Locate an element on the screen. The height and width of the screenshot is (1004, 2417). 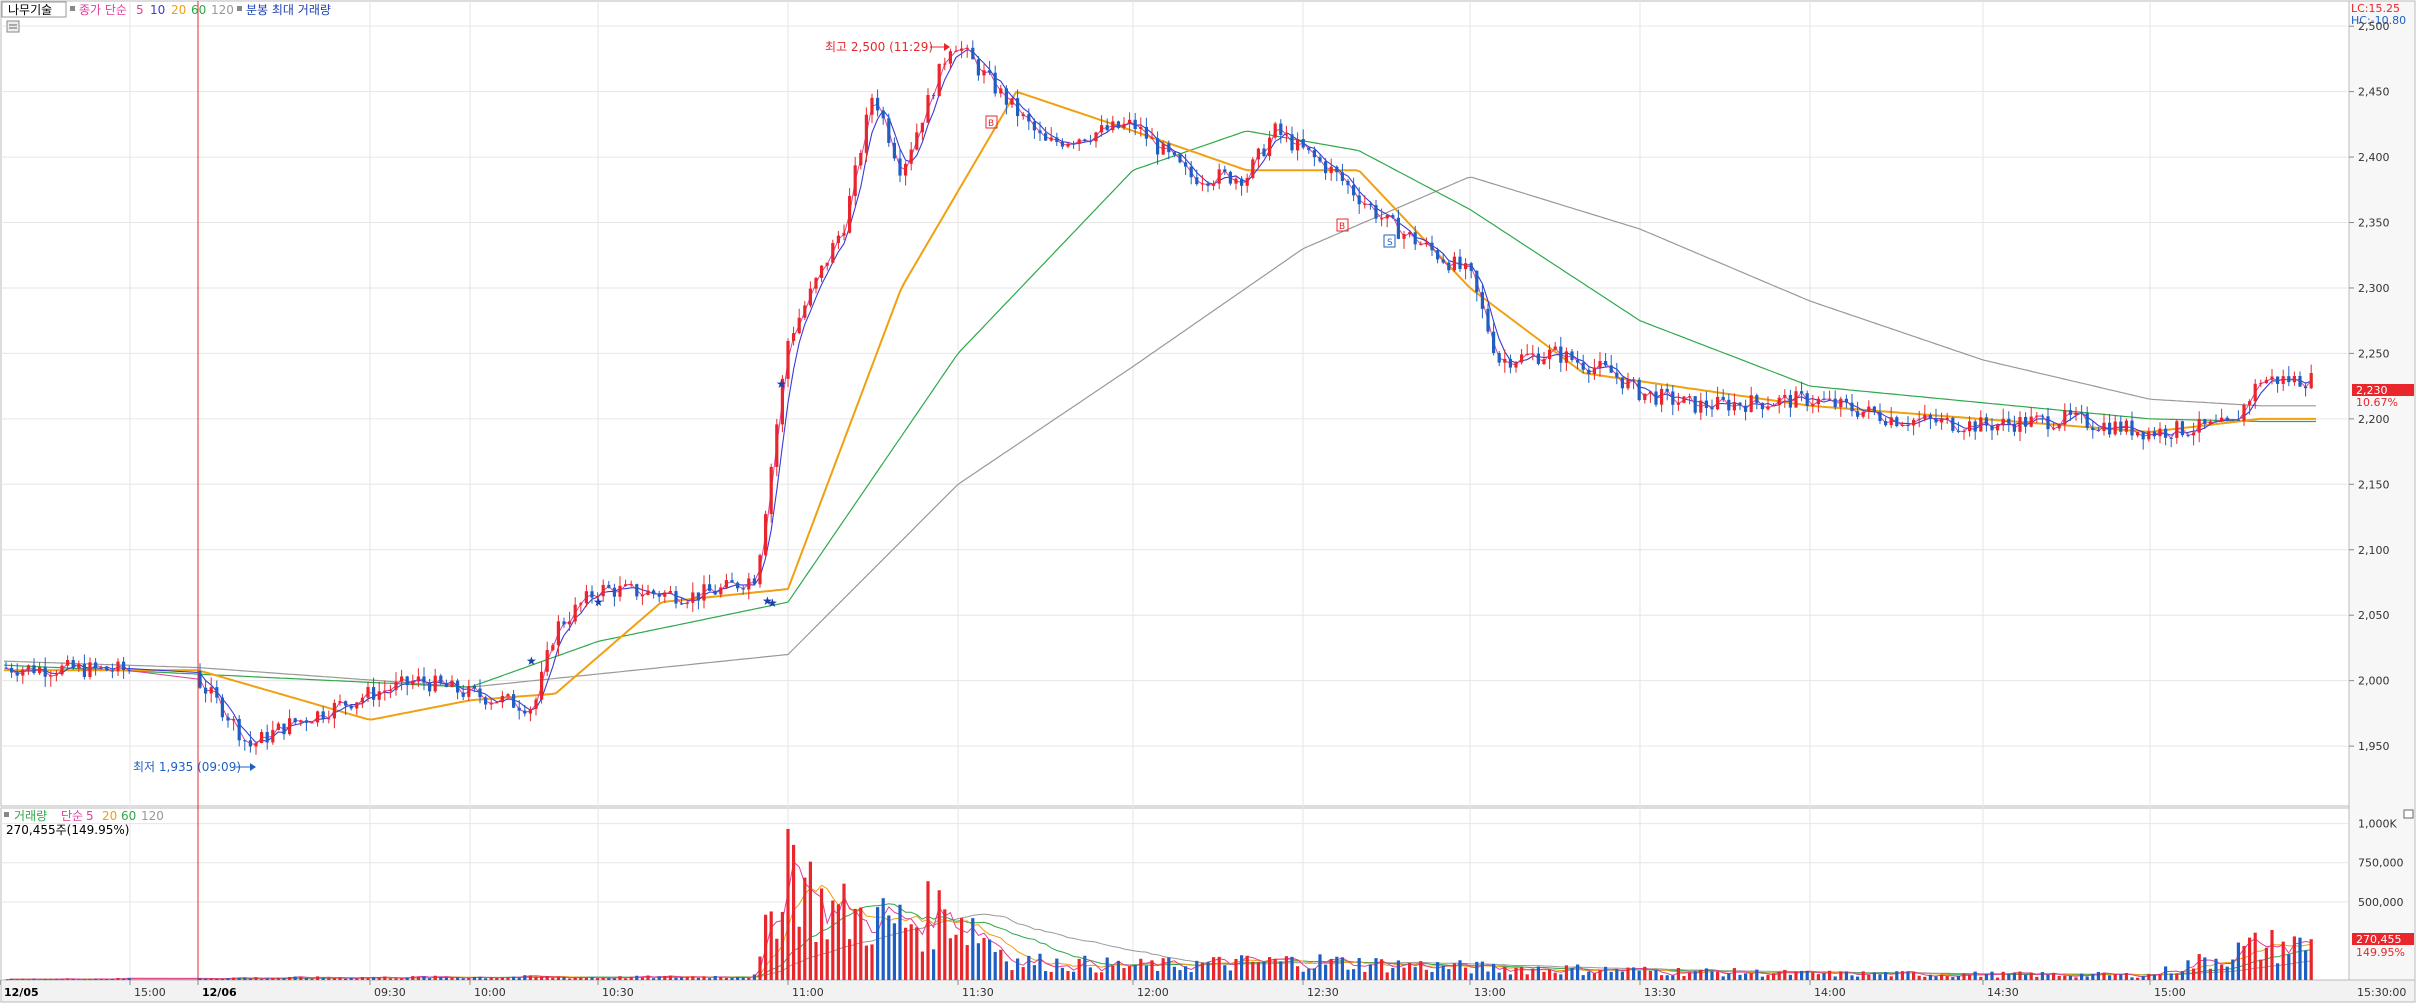
time-tick-label: 14:00 is located at coordinates (1830, 992).